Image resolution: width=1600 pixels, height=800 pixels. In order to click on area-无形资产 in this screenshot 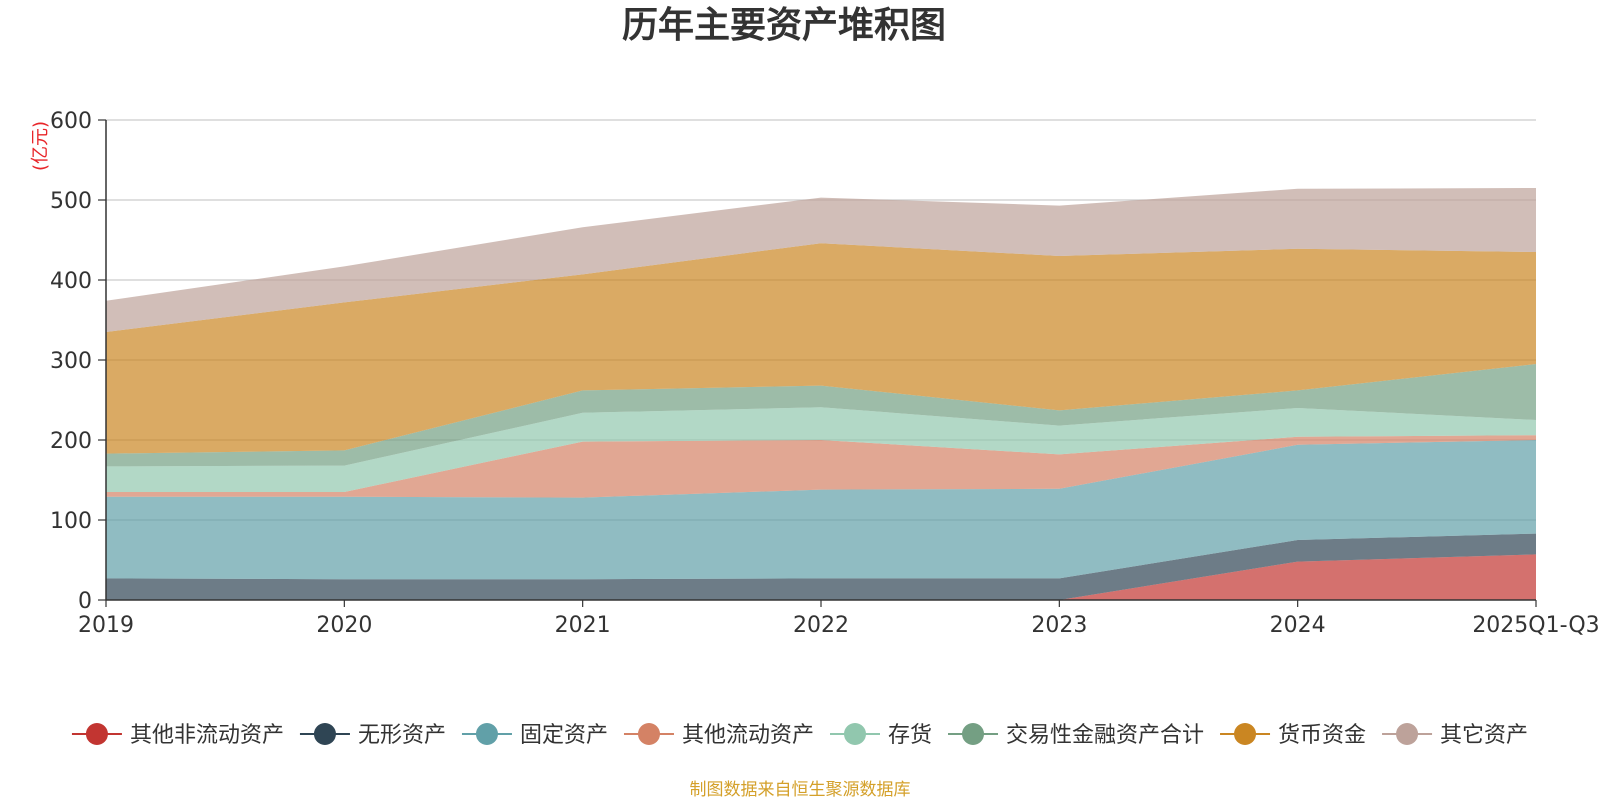, I will do `click(821, 566)`.